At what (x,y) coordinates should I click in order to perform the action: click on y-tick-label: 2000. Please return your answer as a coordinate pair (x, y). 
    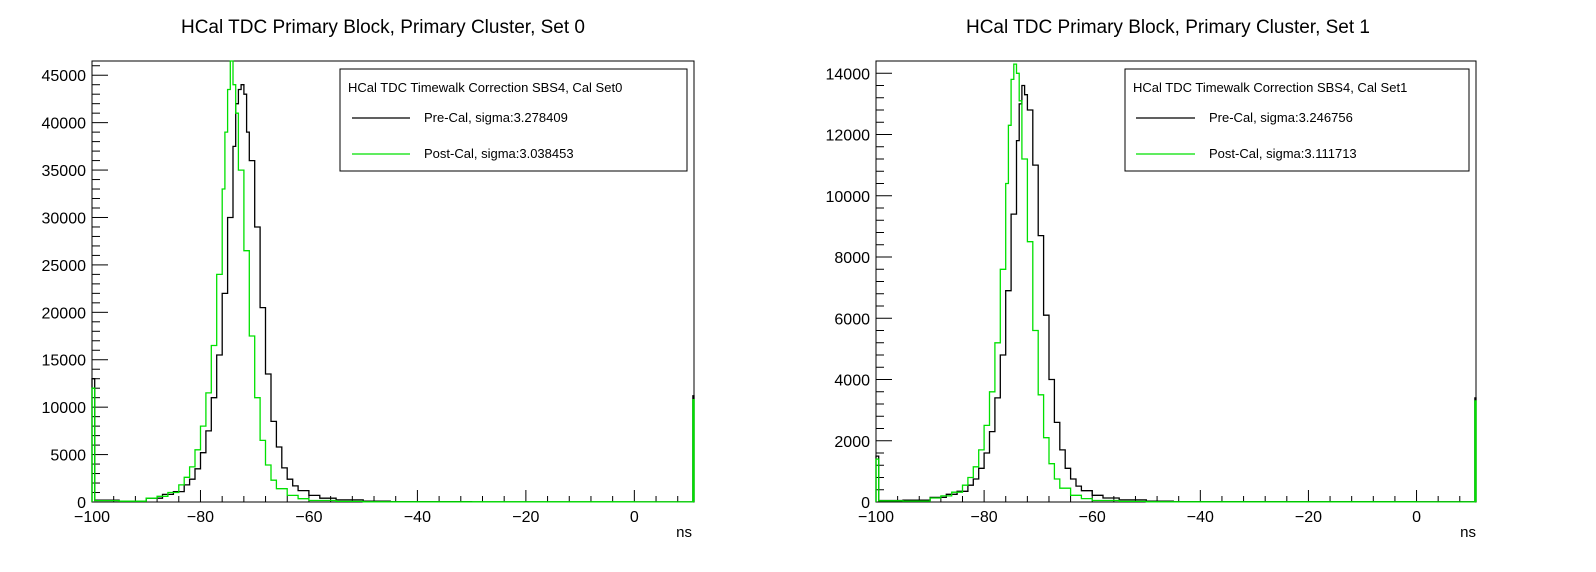
    Looking at the image, I should click on (852, 442).